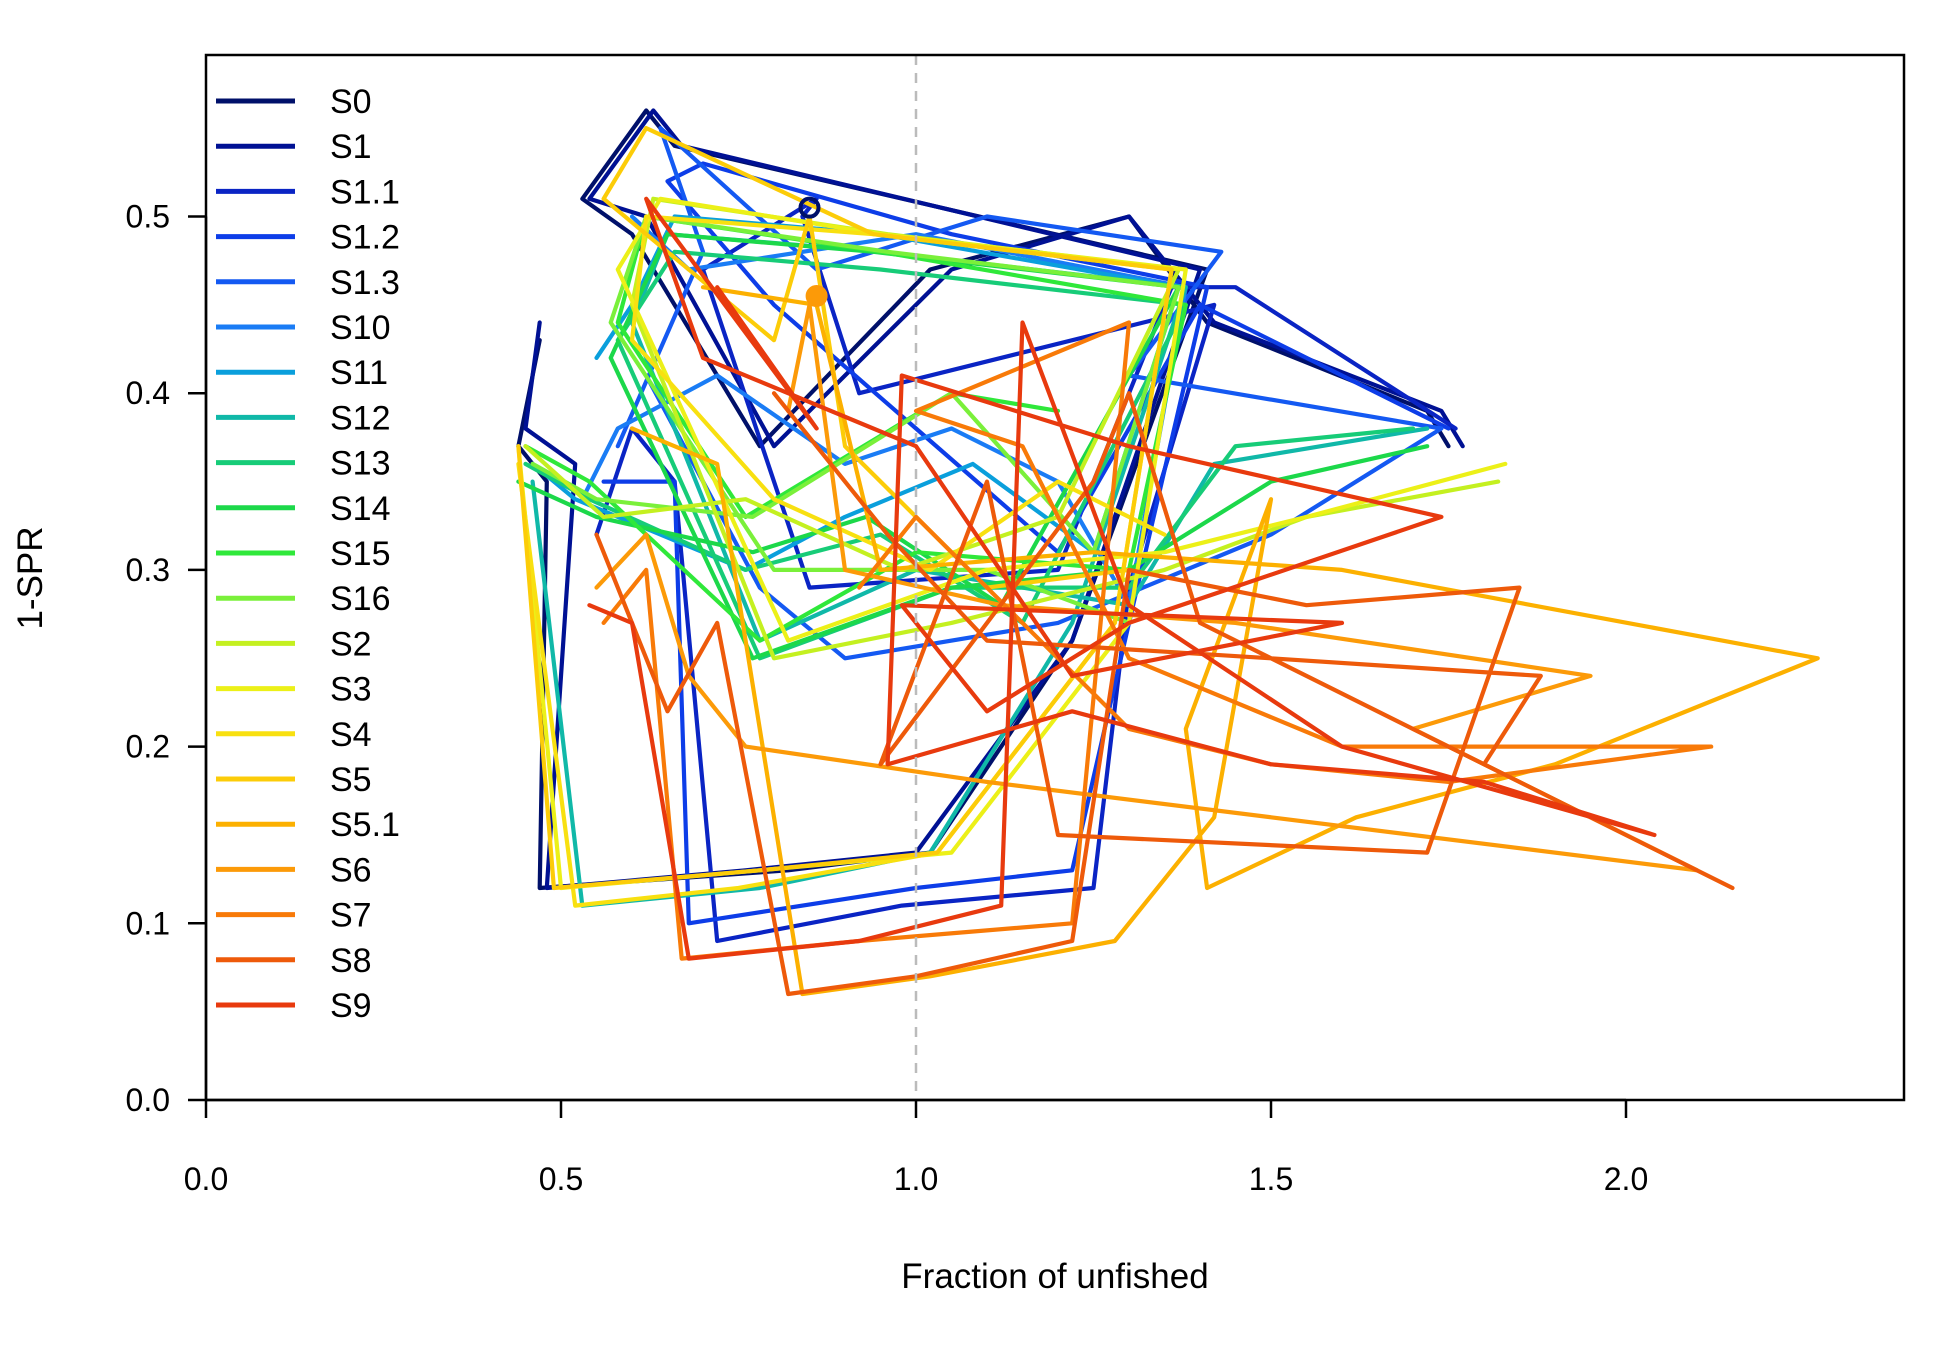  What do you see at coordinates (360, 328) in the screenshot?
I see `legend-label: S10` at bounding box center [360, 328].